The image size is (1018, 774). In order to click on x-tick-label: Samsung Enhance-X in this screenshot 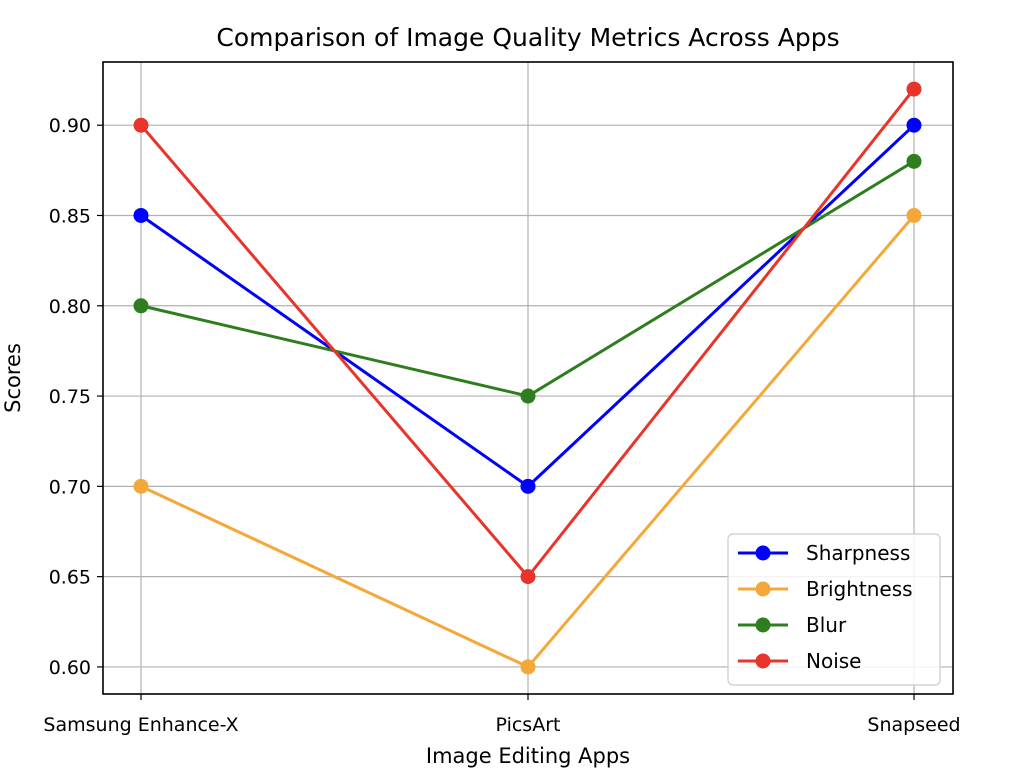, I will do `click(140, 725)`.